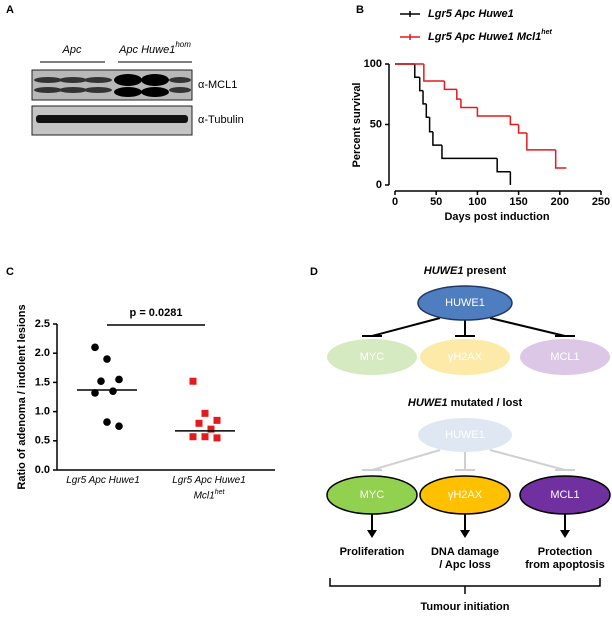 Image resolution: width=612 pixels, height=617 pixels. Describe the element at coordinates (314, 272) in the screenshot. I see `panel-label: D` at that location.